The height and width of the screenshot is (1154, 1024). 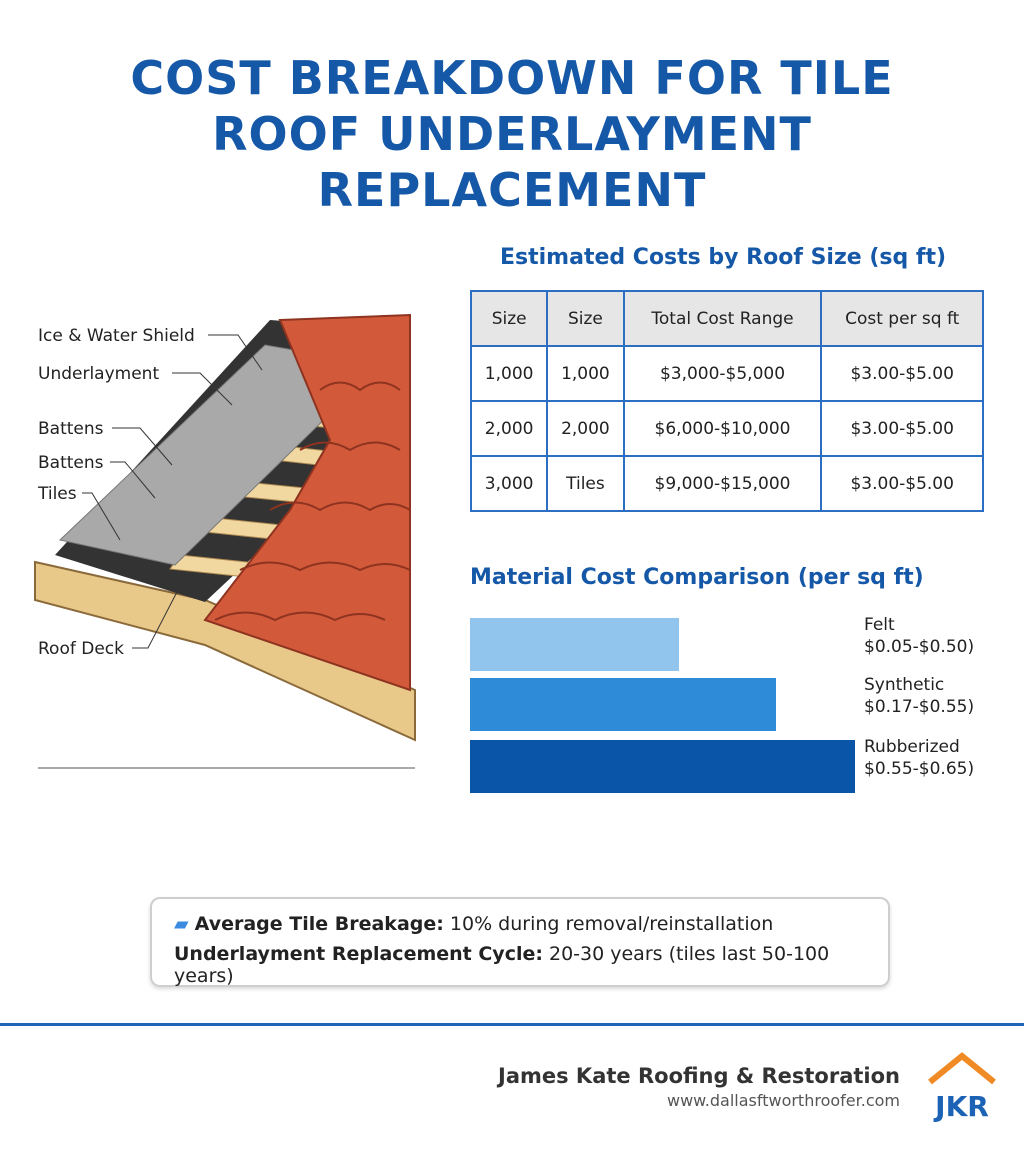 I want to click on note-label: Underlayment Replacement Cycle:, so click(x=358, y=954).